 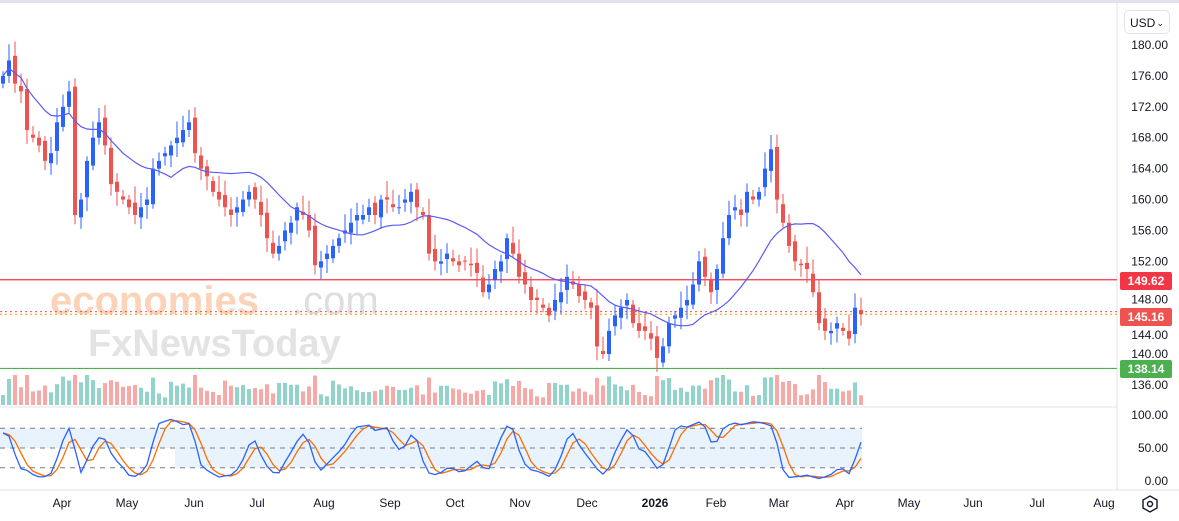 I want to click on time-label: Aug, so click(x=323, y=503).